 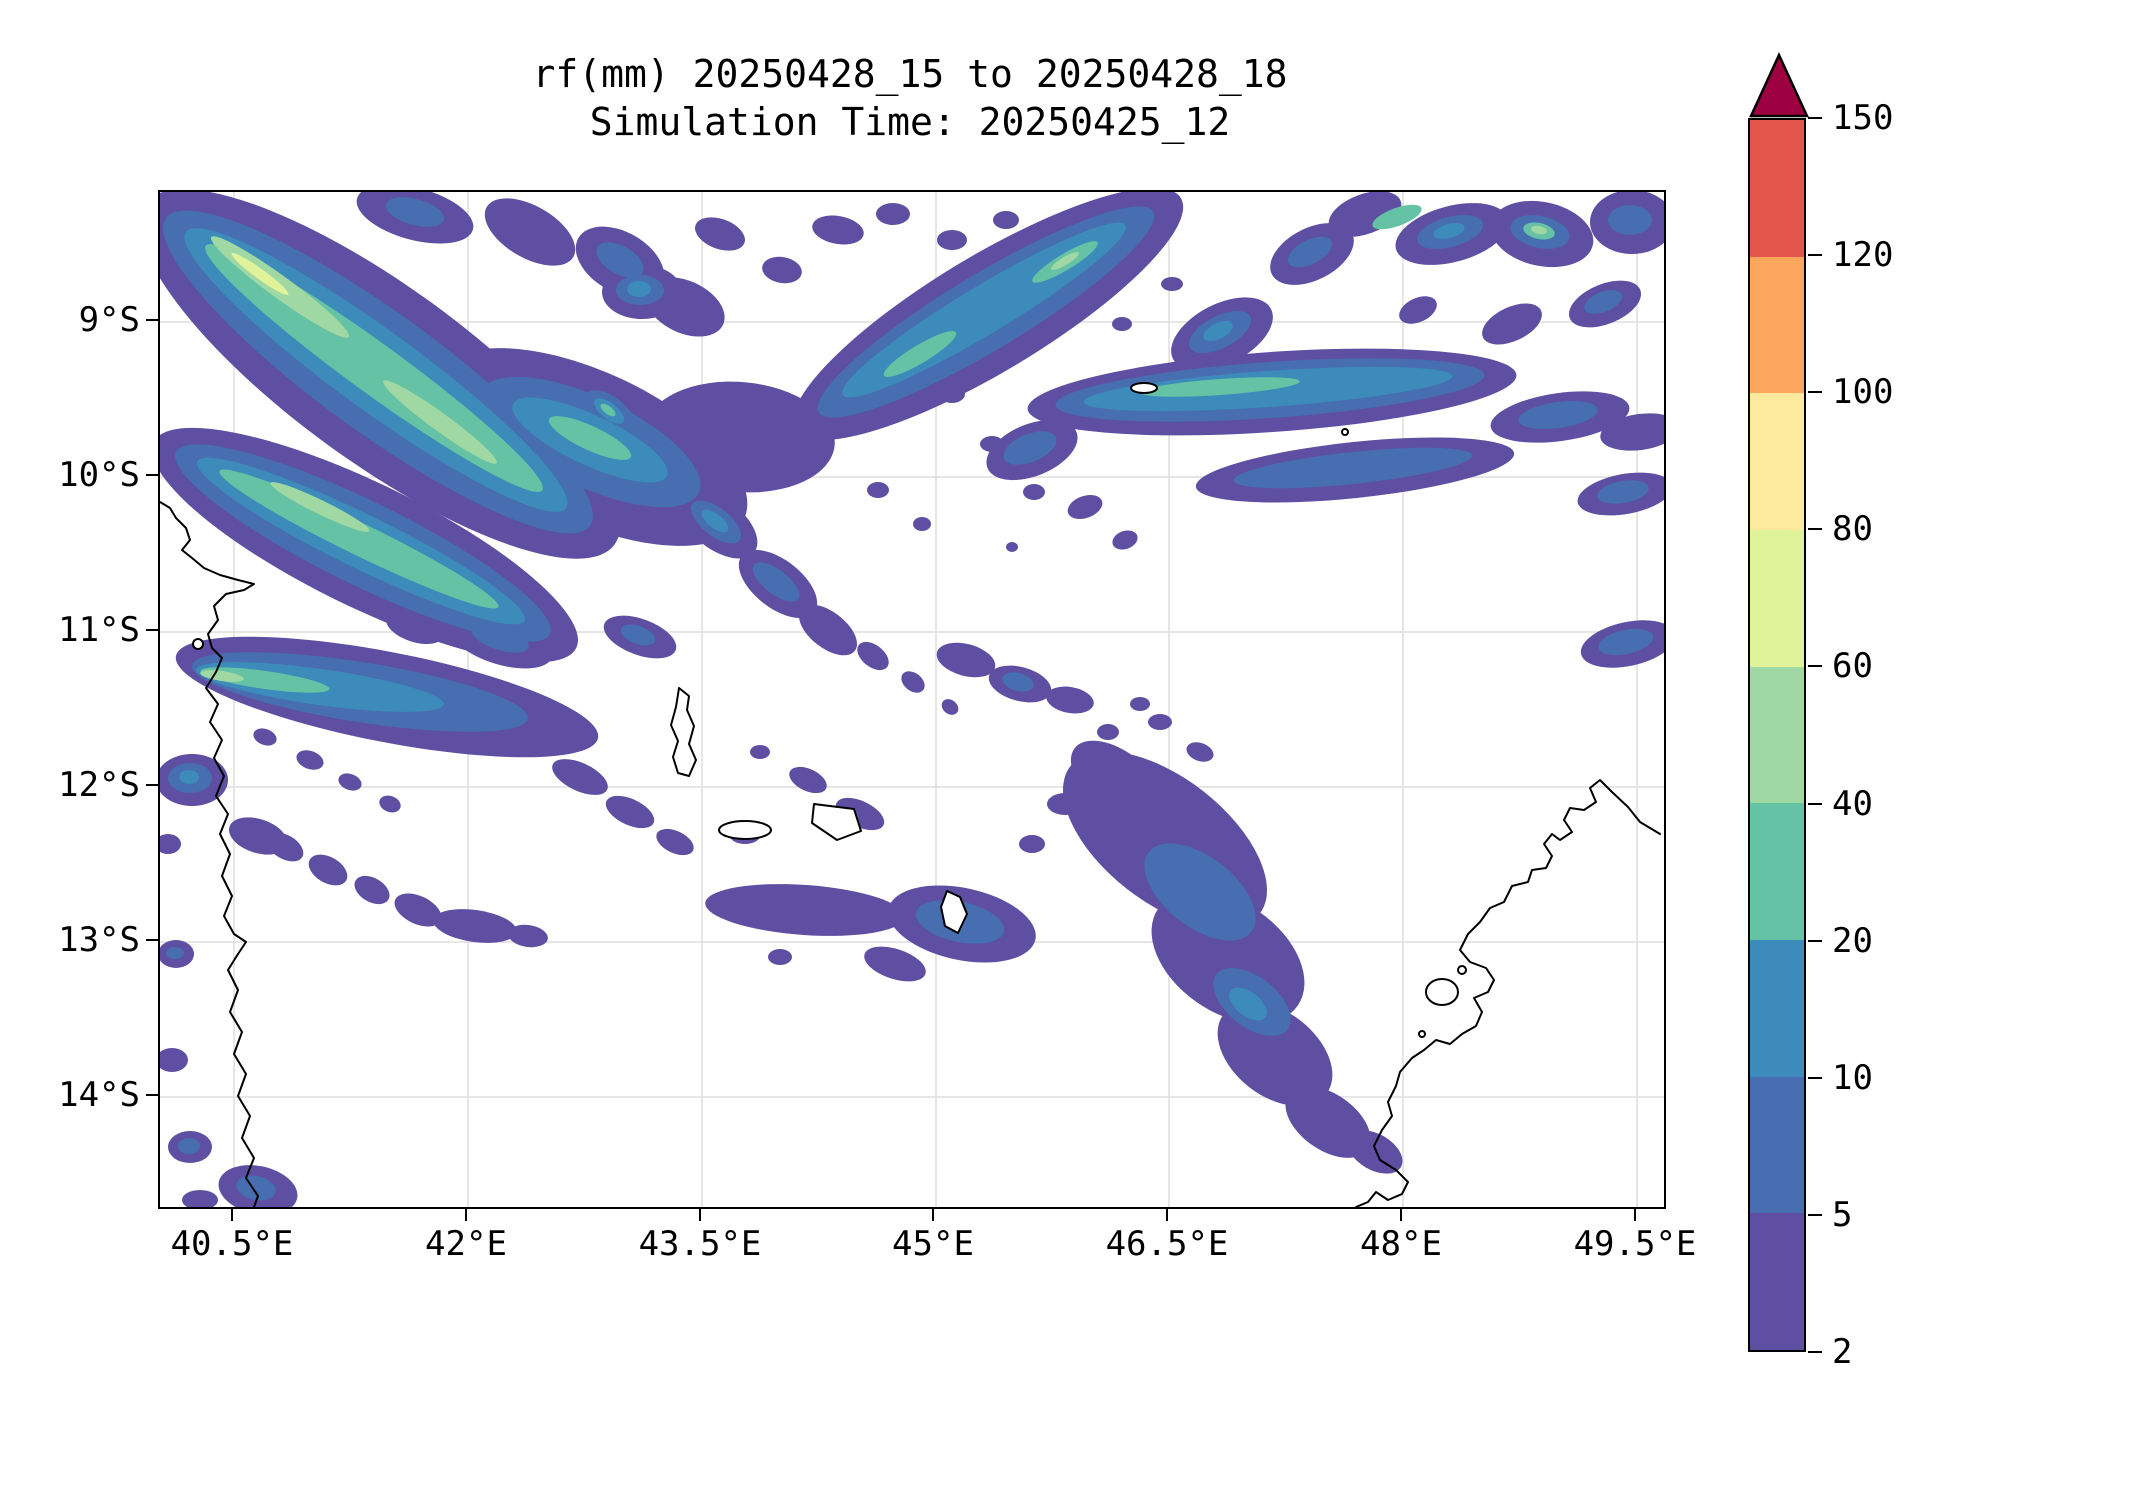 What do you see at coordinates (1842, 1215) in the screenshot?
I see `colorbar-tick-label: 5` at bounding box center [1842, 1215].